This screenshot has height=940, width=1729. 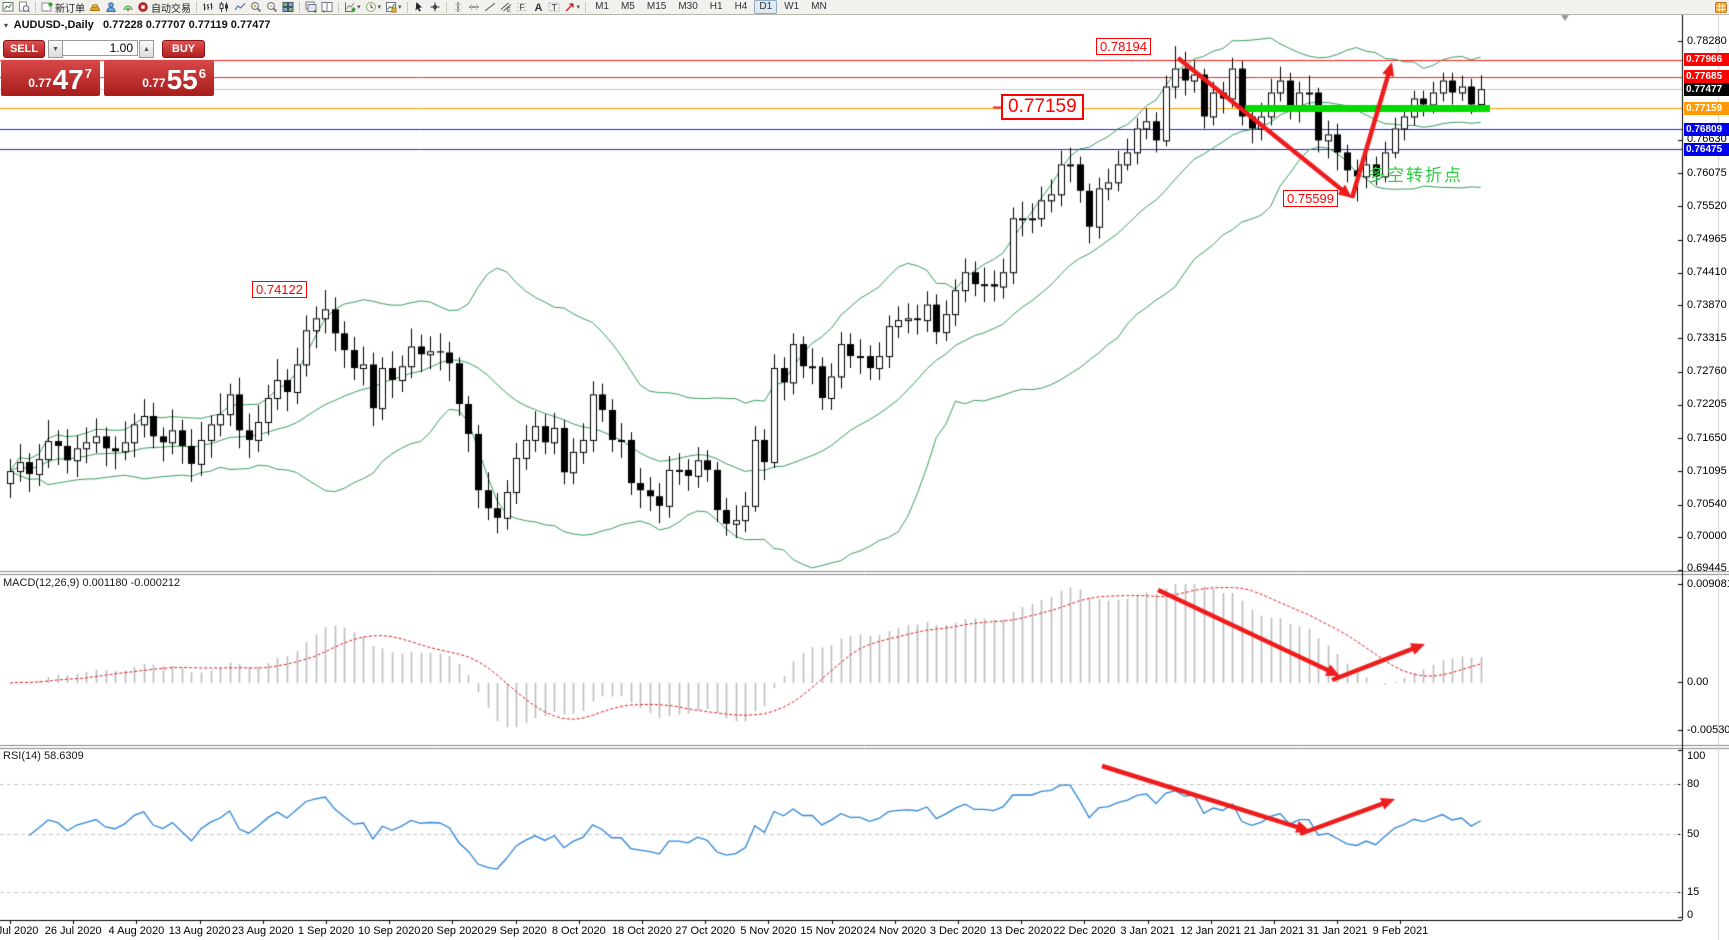 I want to click on chart-window-icon, so click(x=8, y=7).